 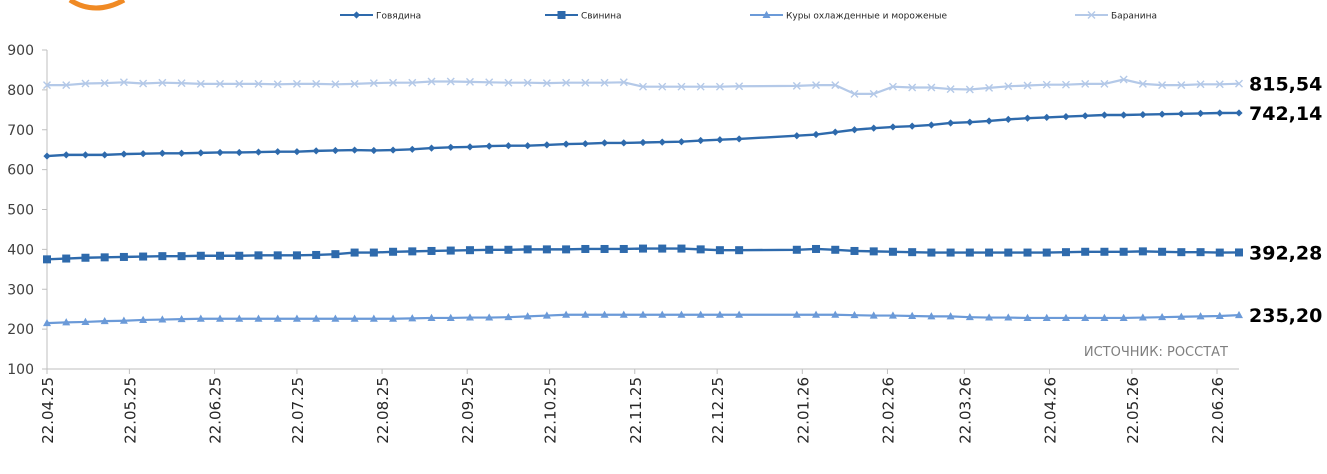 What do you see at coordinates (1156, 352) in the screenshot?
I see `source-note: ИСТОЧНИК: РОССТАТ` at bounding box center [1156, 352].